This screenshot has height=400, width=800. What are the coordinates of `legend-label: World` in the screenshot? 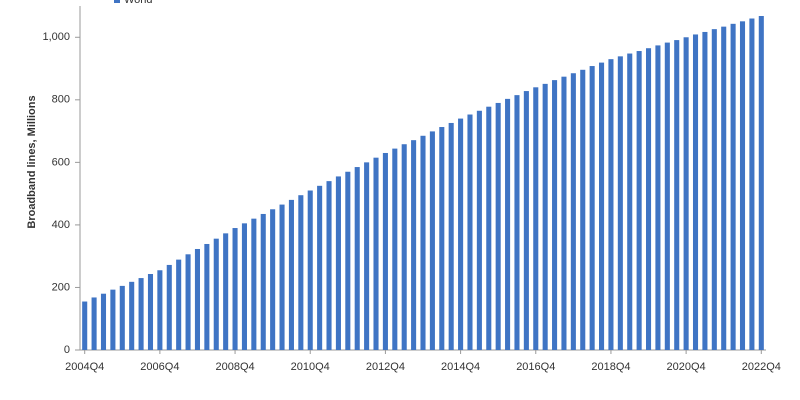 It's located at (138, 3).